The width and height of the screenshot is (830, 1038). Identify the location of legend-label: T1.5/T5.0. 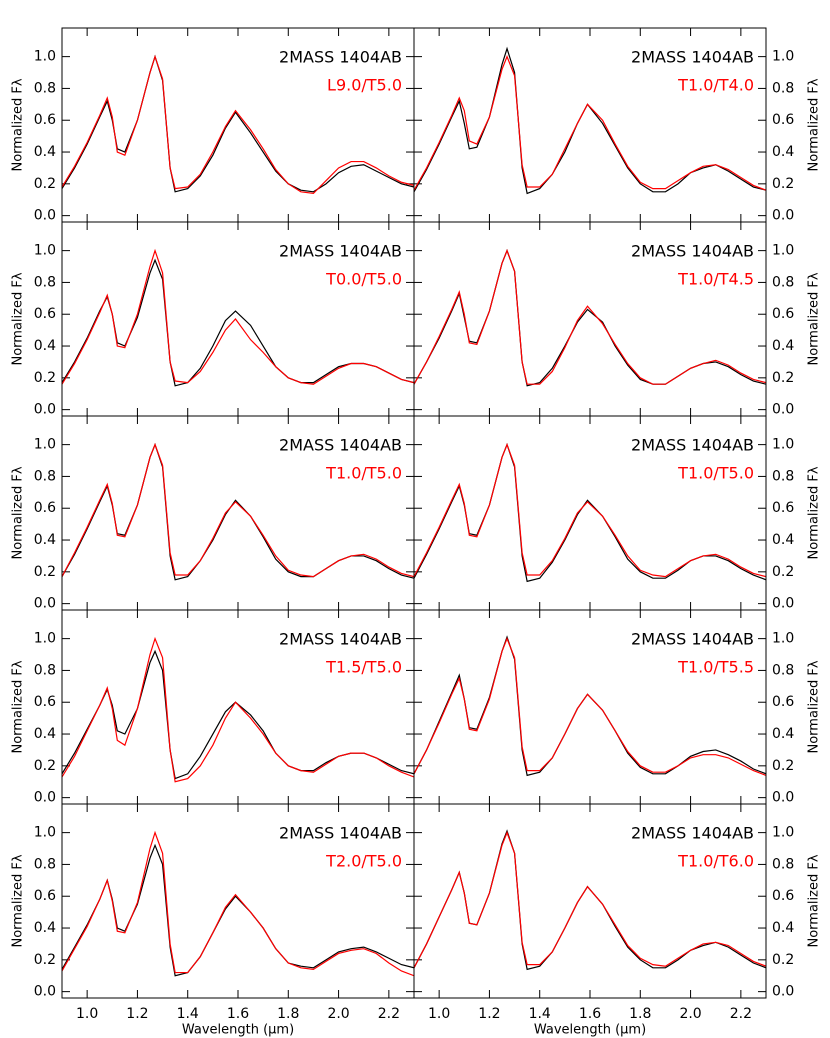
(363, 667).